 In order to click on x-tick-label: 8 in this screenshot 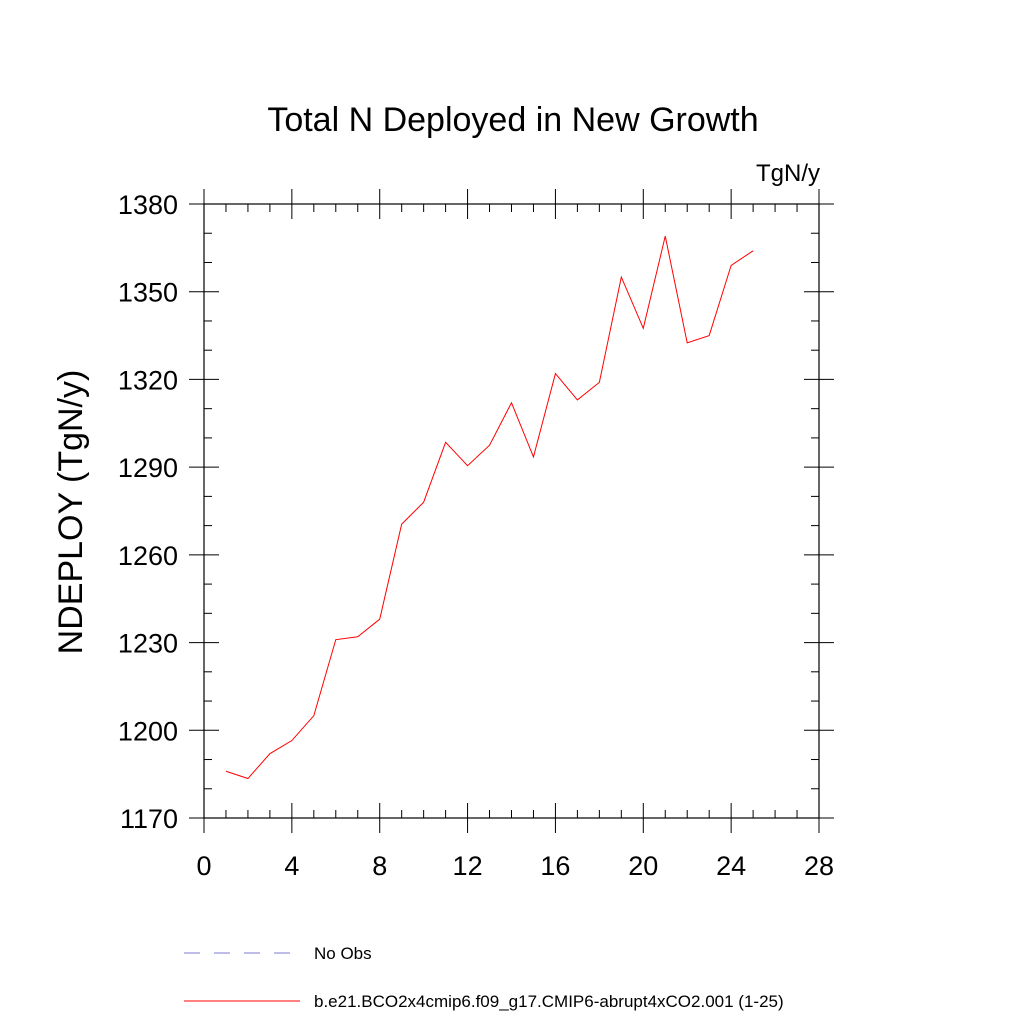, I will do `click(379, 866)`.